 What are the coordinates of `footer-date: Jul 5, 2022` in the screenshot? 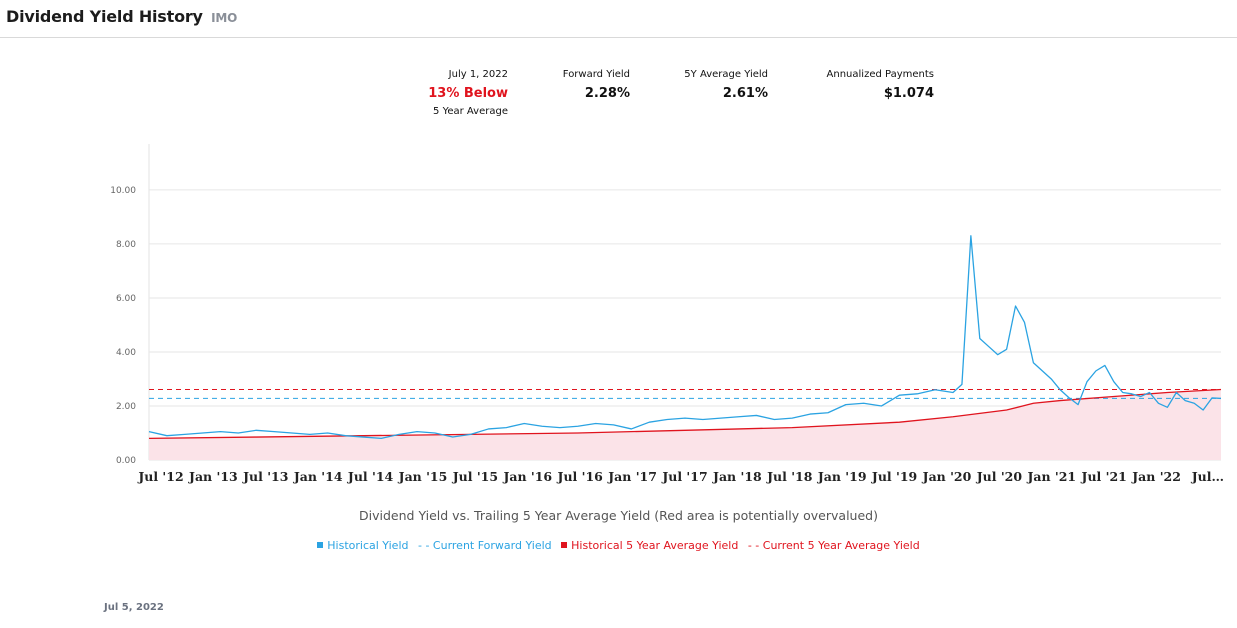 It's located at (134, 607).